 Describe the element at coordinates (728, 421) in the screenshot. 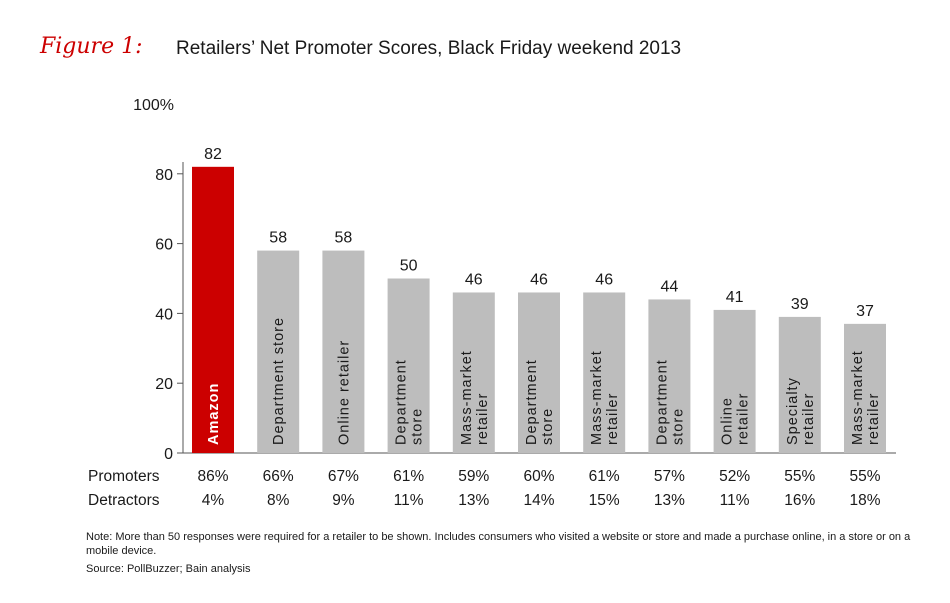

I see `category-label-line: Online` at that location.